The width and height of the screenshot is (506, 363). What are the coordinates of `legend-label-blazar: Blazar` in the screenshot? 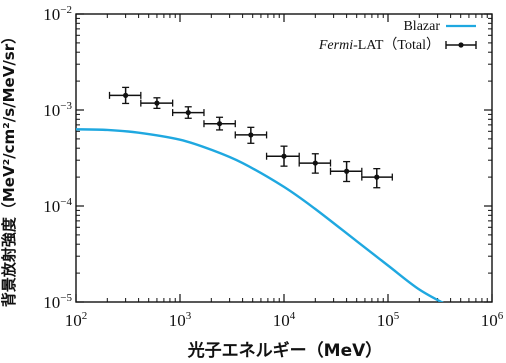 It's located at (421, 26).